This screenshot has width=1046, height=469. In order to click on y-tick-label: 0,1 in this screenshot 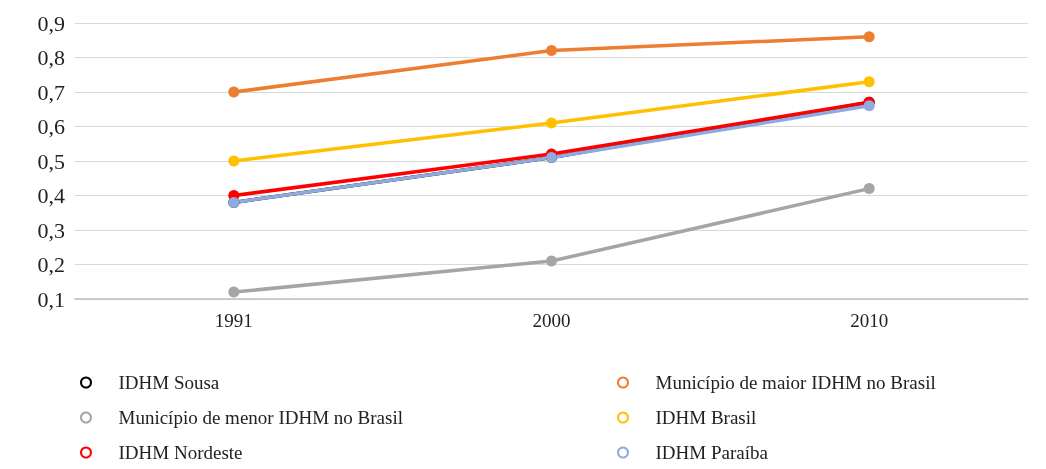, I will do `click(51, 299)`.